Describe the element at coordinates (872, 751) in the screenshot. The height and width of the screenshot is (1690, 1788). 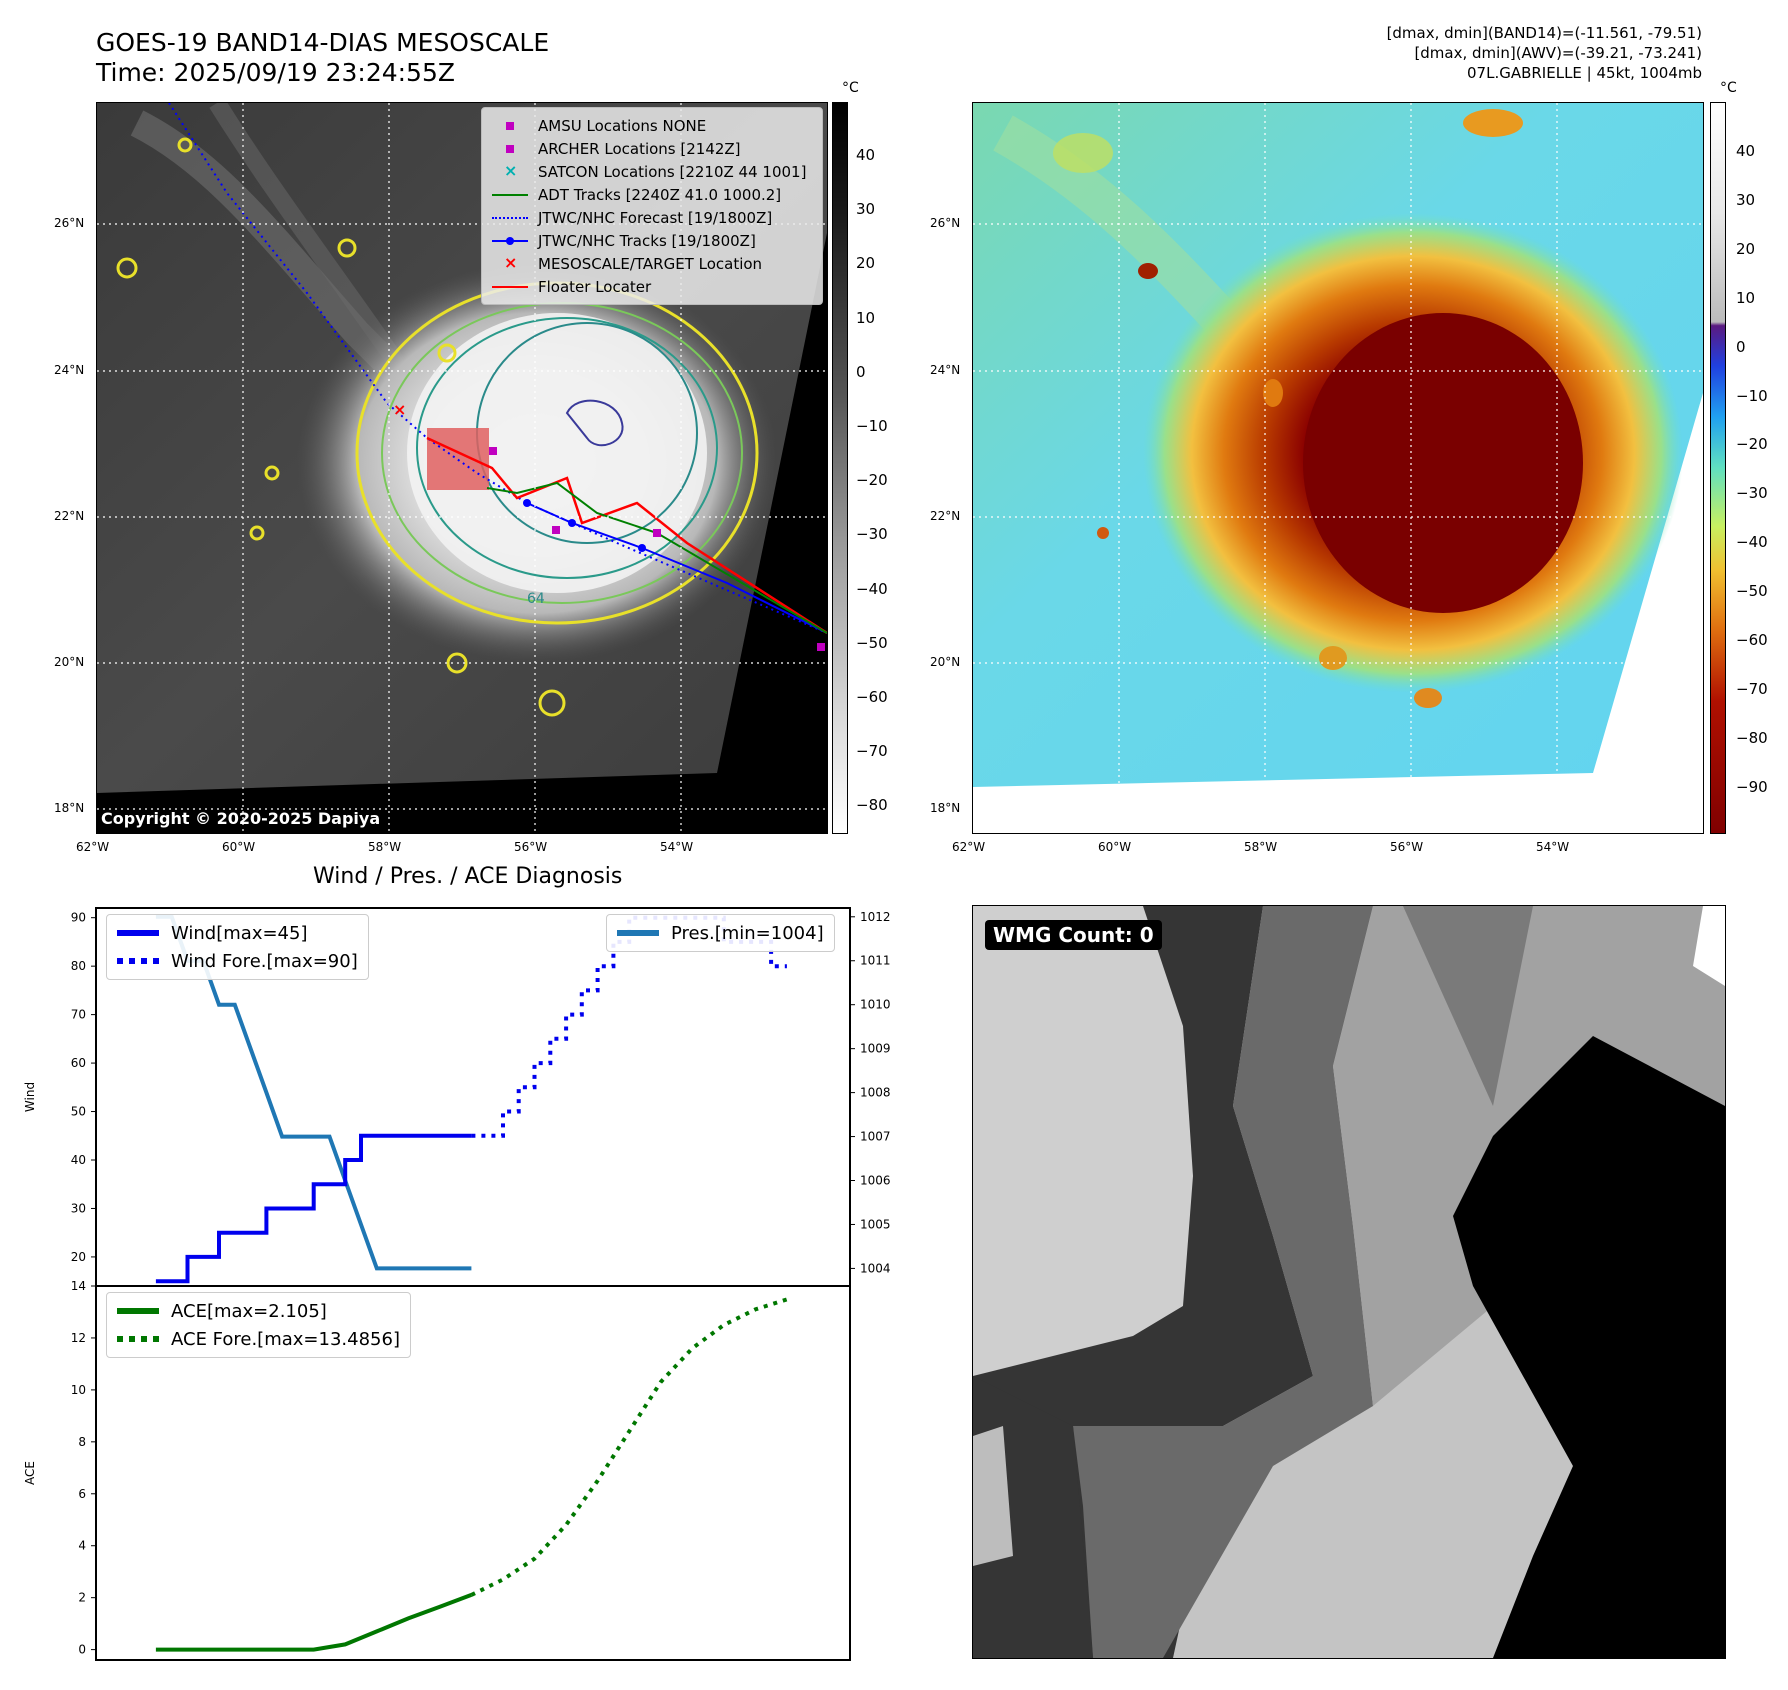
I see `band14-colorbar-tick: −70` at that location.